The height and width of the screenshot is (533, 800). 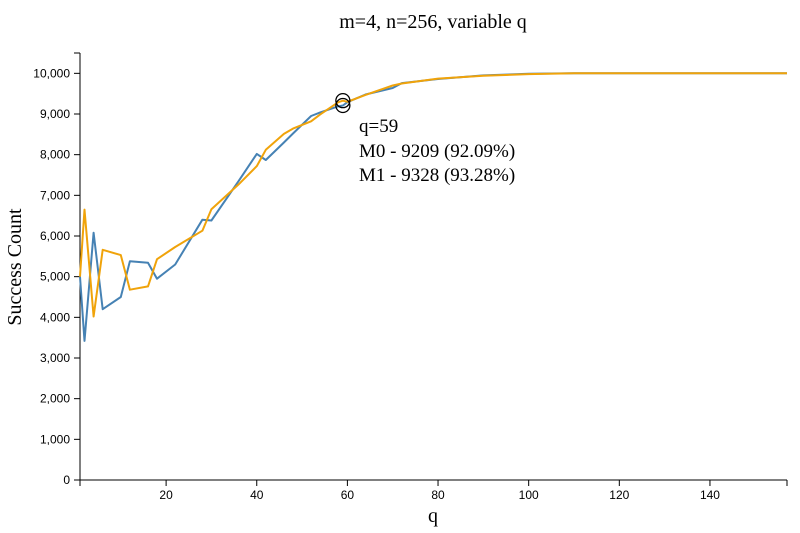 What do you see at coordinates (378, 126) in the screenshot?
I see `annotation-q: q=59` at bounding box center [378, 126].